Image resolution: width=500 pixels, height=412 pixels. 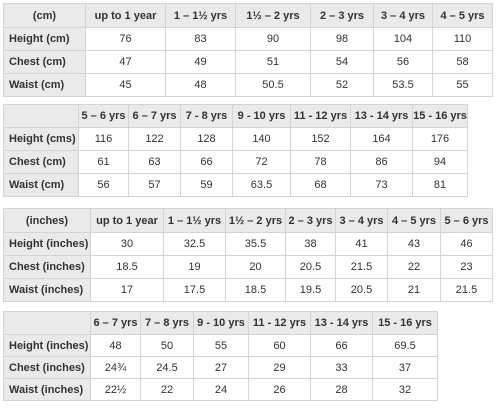 I want to click on value-cell: 83, so click(x=200, y=39).